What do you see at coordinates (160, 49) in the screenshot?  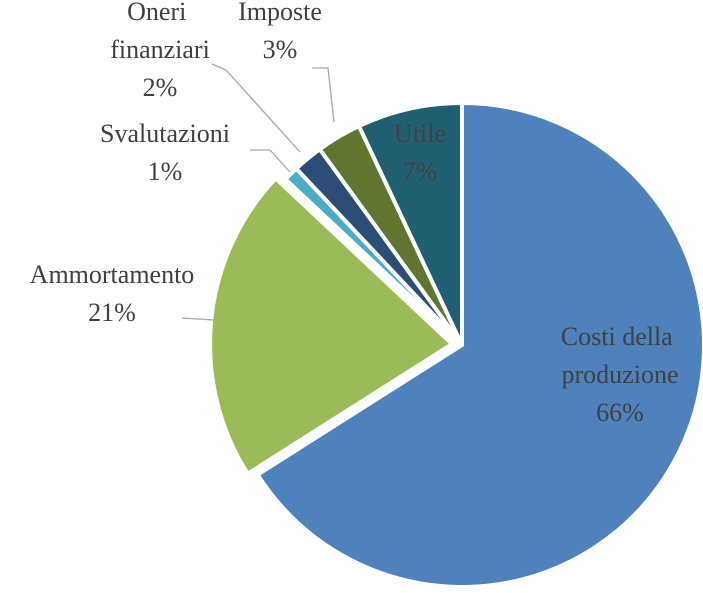 I see `label-line: finanziari` at bounding box center [160, 49].